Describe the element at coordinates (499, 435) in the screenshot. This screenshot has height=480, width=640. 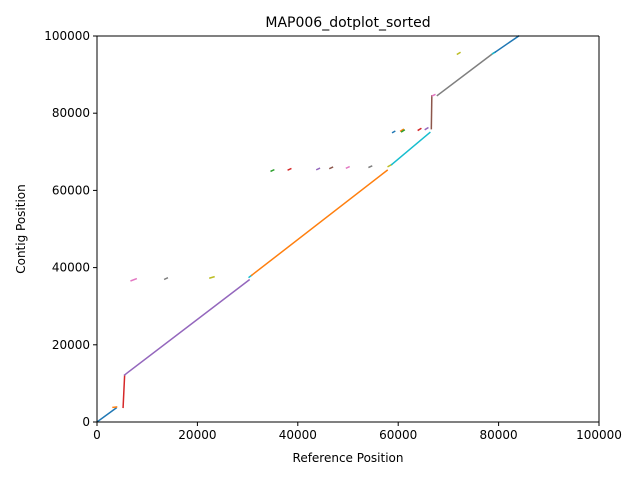
I see `x-tick-label: 80000` at that location.